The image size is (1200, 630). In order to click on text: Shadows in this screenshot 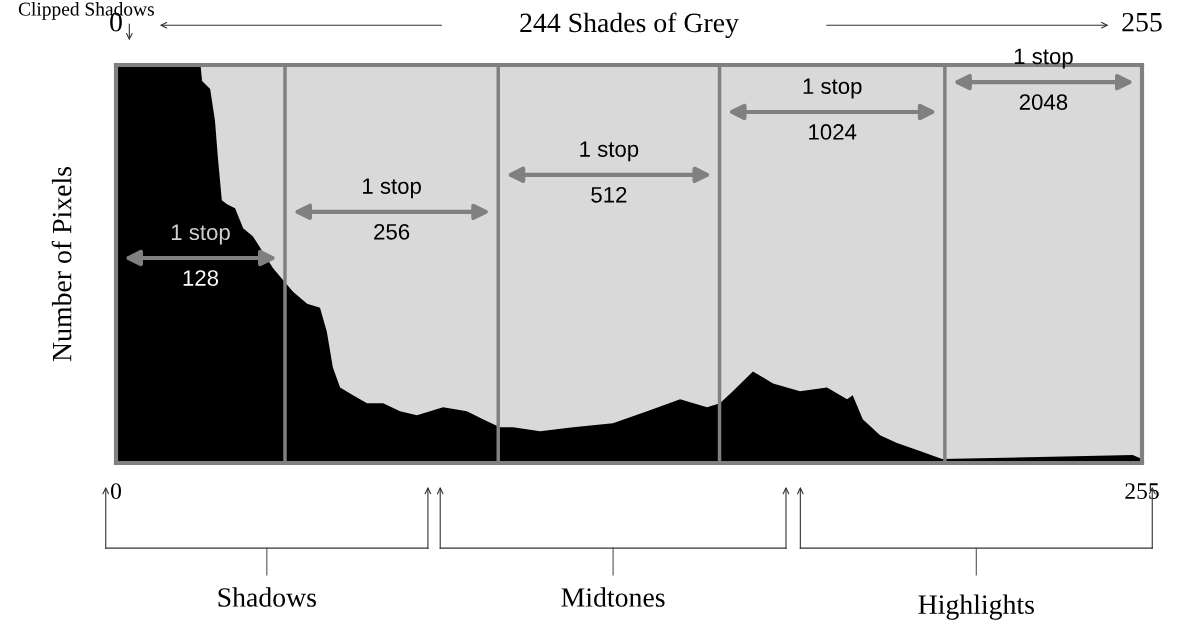, I will do `click(267, 597)`.